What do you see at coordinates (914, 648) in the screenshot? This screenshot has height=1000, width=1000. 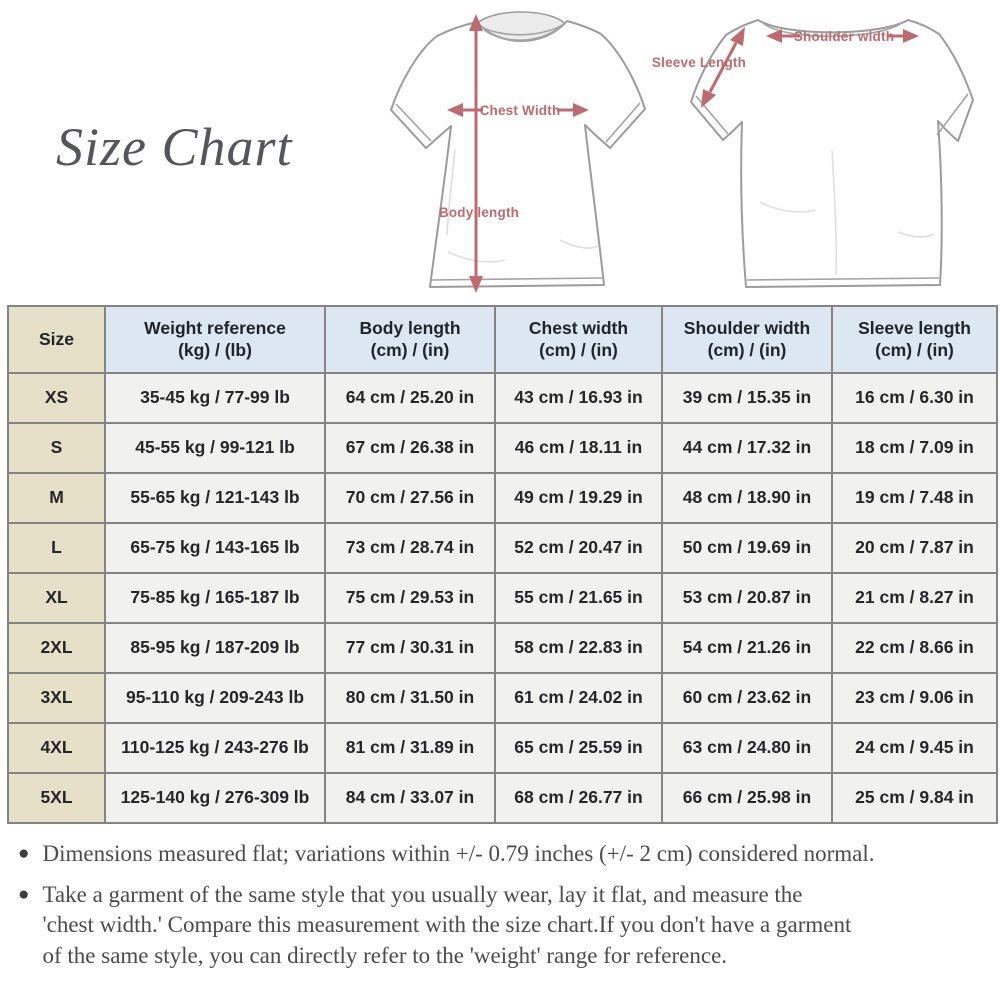 I see `sleeve-length-cell: 22 cm / 8.66 in` at bounding box center [914, 648].